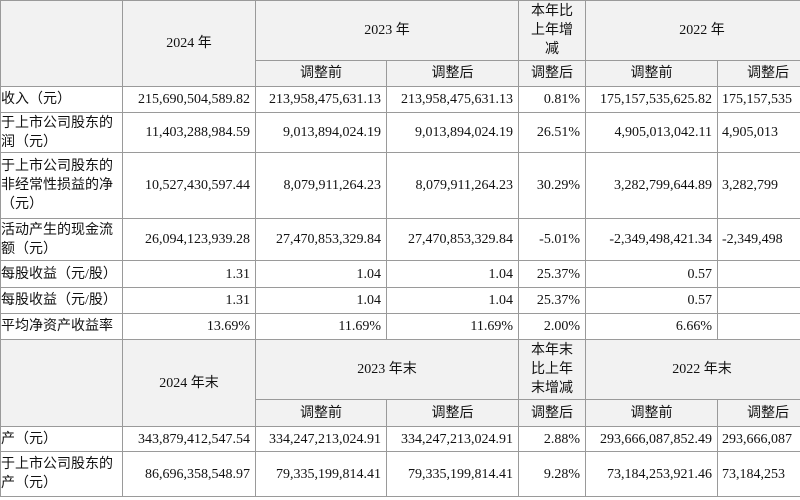 This screenshot has height=500, width=800. What do you see at coordinates (692, 30) in the screenshot?
I see `period-header: 2022 年` at bounding box center [692, 30].